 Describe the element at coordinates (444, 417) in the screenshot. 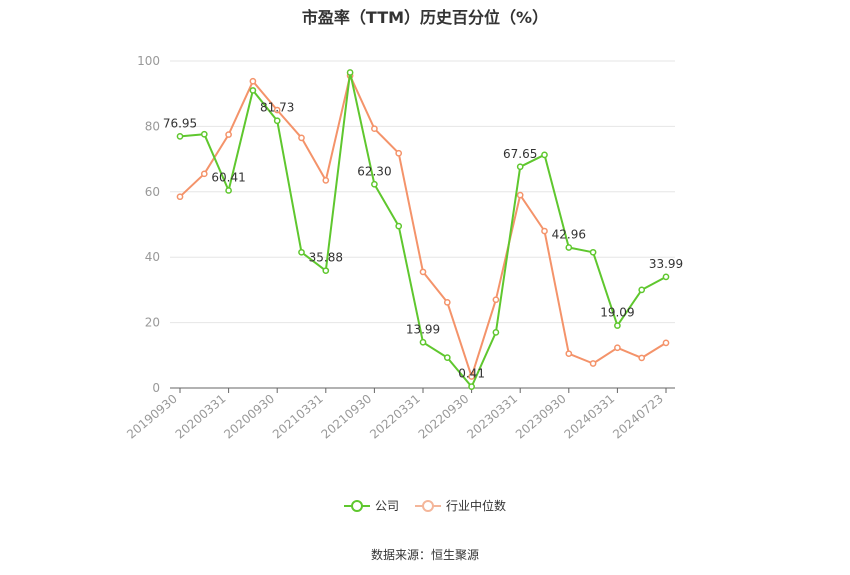

I see `x-tick-label: 20220930` at that location.